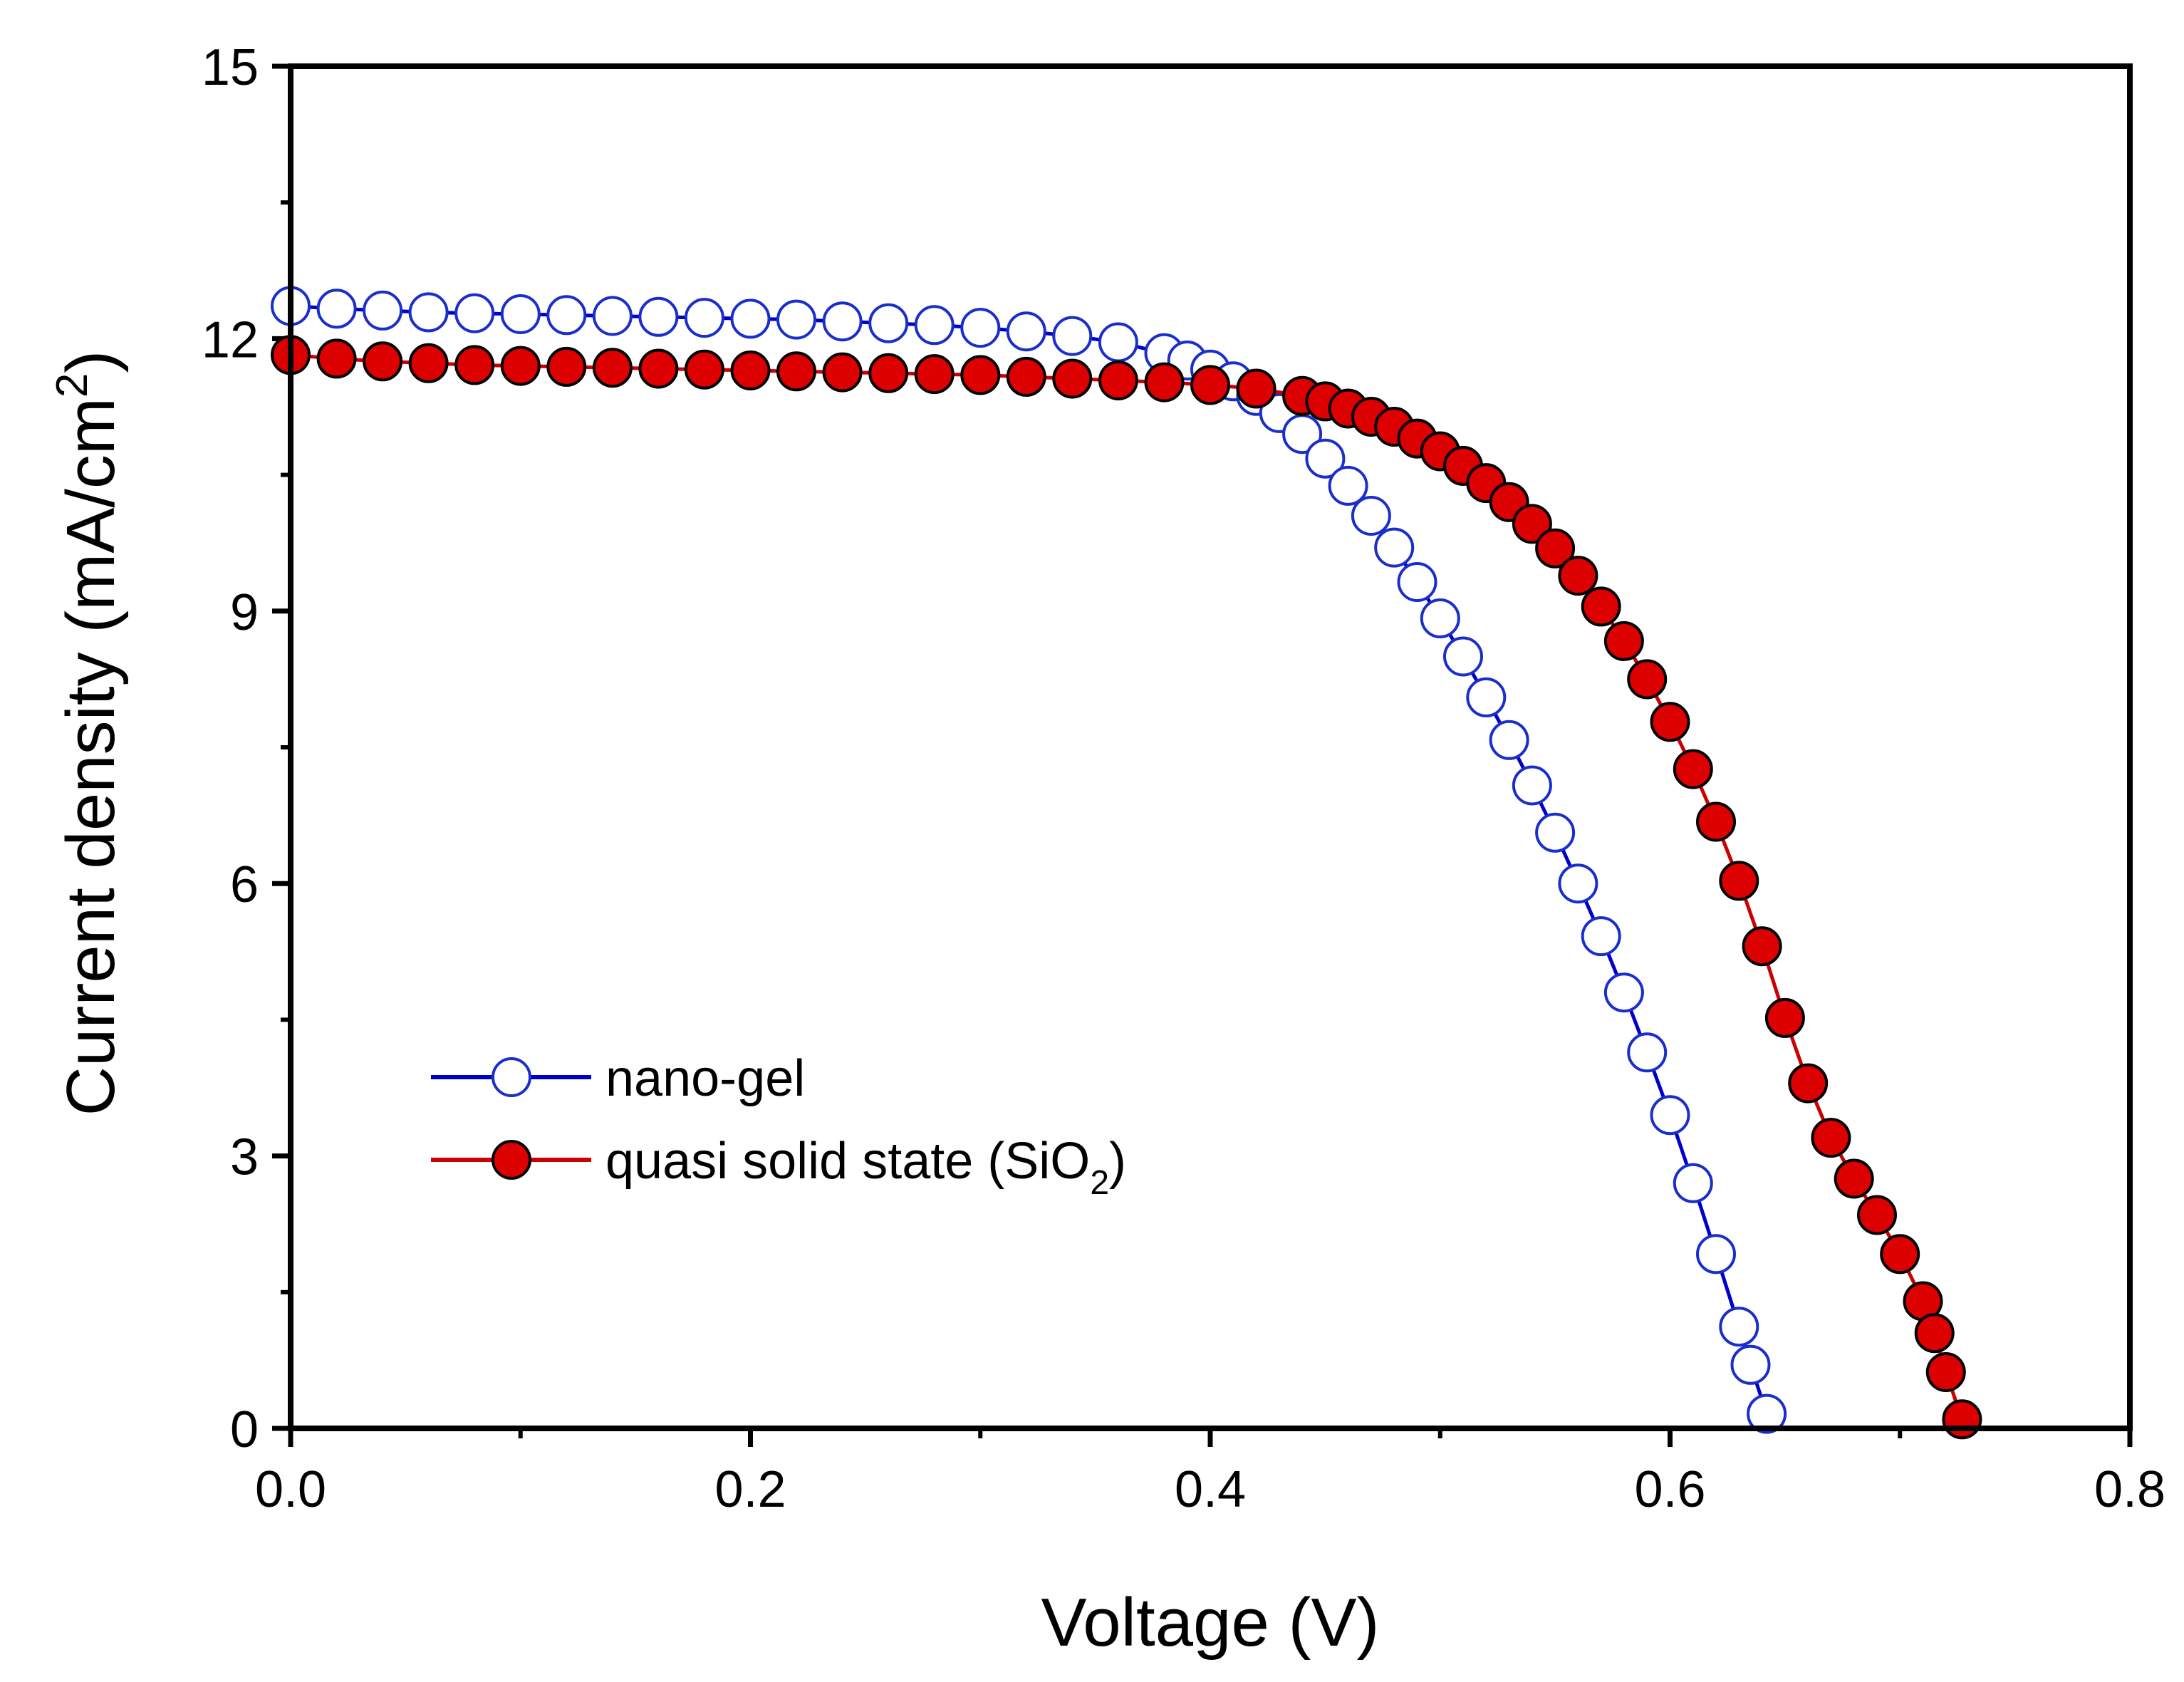 The height and width of the screenshot is (1682, 2184). What do you see at coordinates (290, 1490) in the screenshot?
I see `x-tick-label: 0.0` at bounding box center [290, 1490].